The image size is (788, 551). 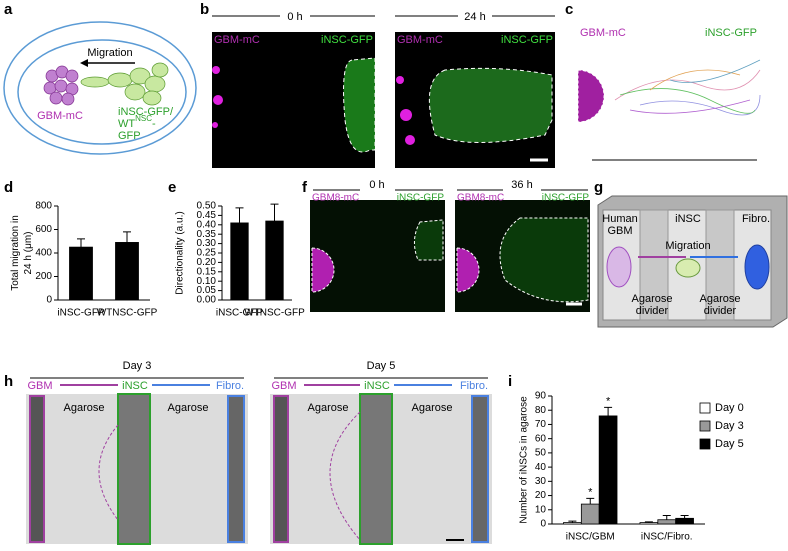 I want to click on gbm-strip, so click(x=281, y=469).